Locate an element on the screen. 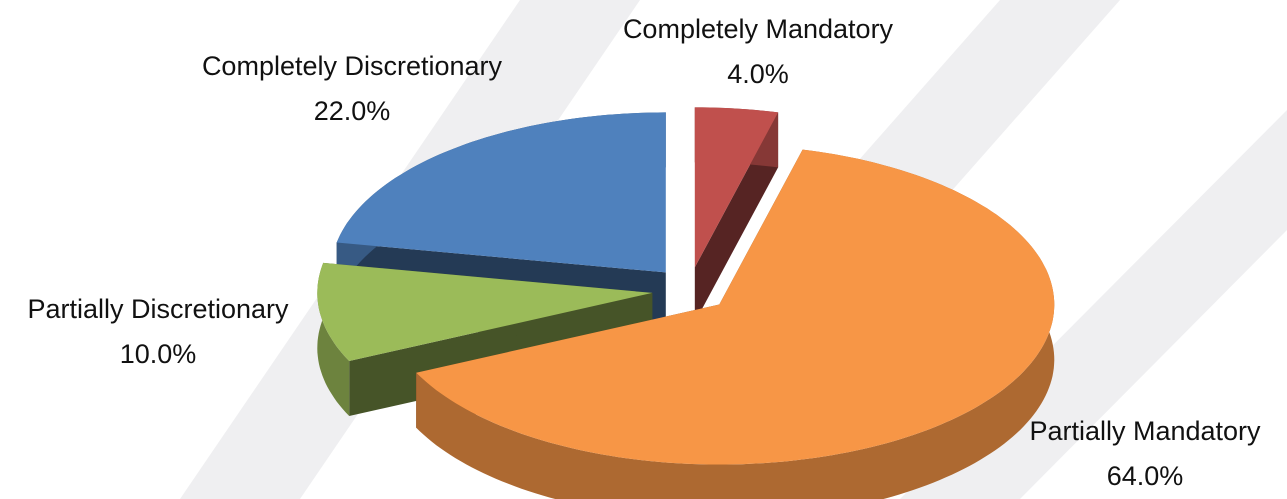  slice-label: Completely Discretionary is located at coordinates (352, 66).